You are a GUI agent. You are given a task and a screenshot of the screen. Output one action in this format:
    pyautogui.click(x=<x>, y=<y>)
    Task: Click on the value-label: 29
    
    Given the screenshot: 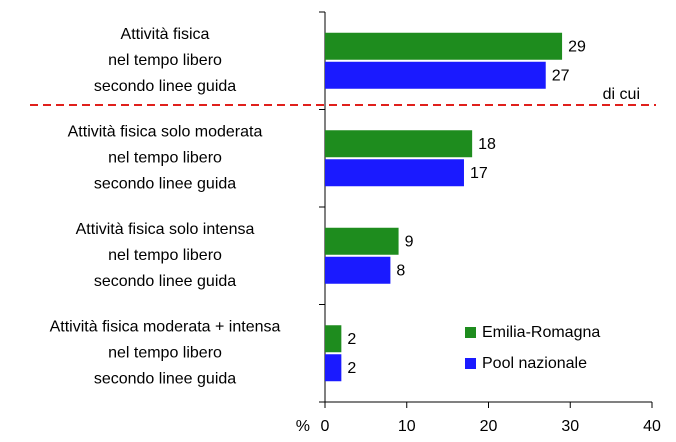 What is the action you would take?
    pyautogui.click(x=577, y=46)
    